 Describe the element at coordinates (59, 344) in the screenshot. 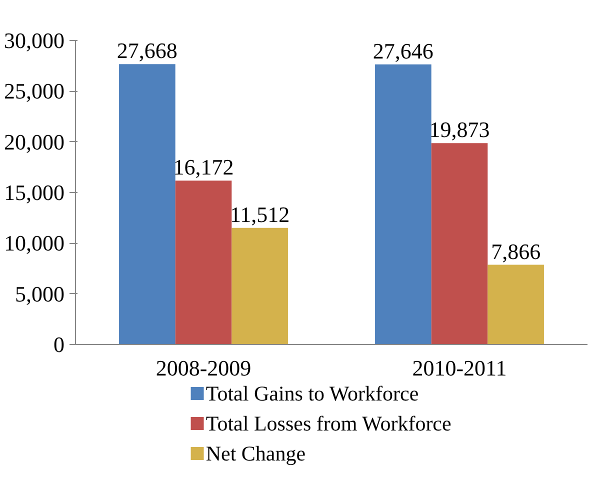

I see `y-tick-label: 0` at that location.